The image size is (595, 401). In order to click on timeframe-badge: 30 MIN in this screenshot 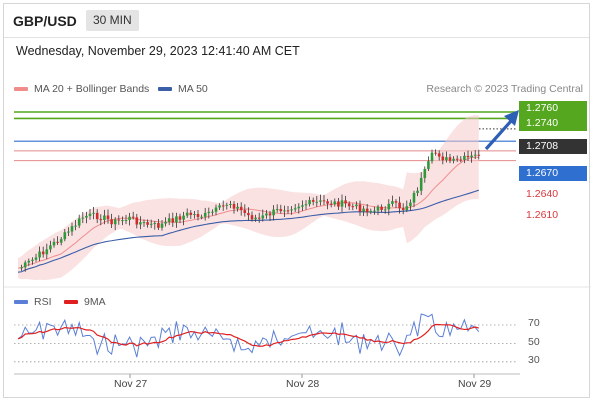, I will do `click(112, 20)`.